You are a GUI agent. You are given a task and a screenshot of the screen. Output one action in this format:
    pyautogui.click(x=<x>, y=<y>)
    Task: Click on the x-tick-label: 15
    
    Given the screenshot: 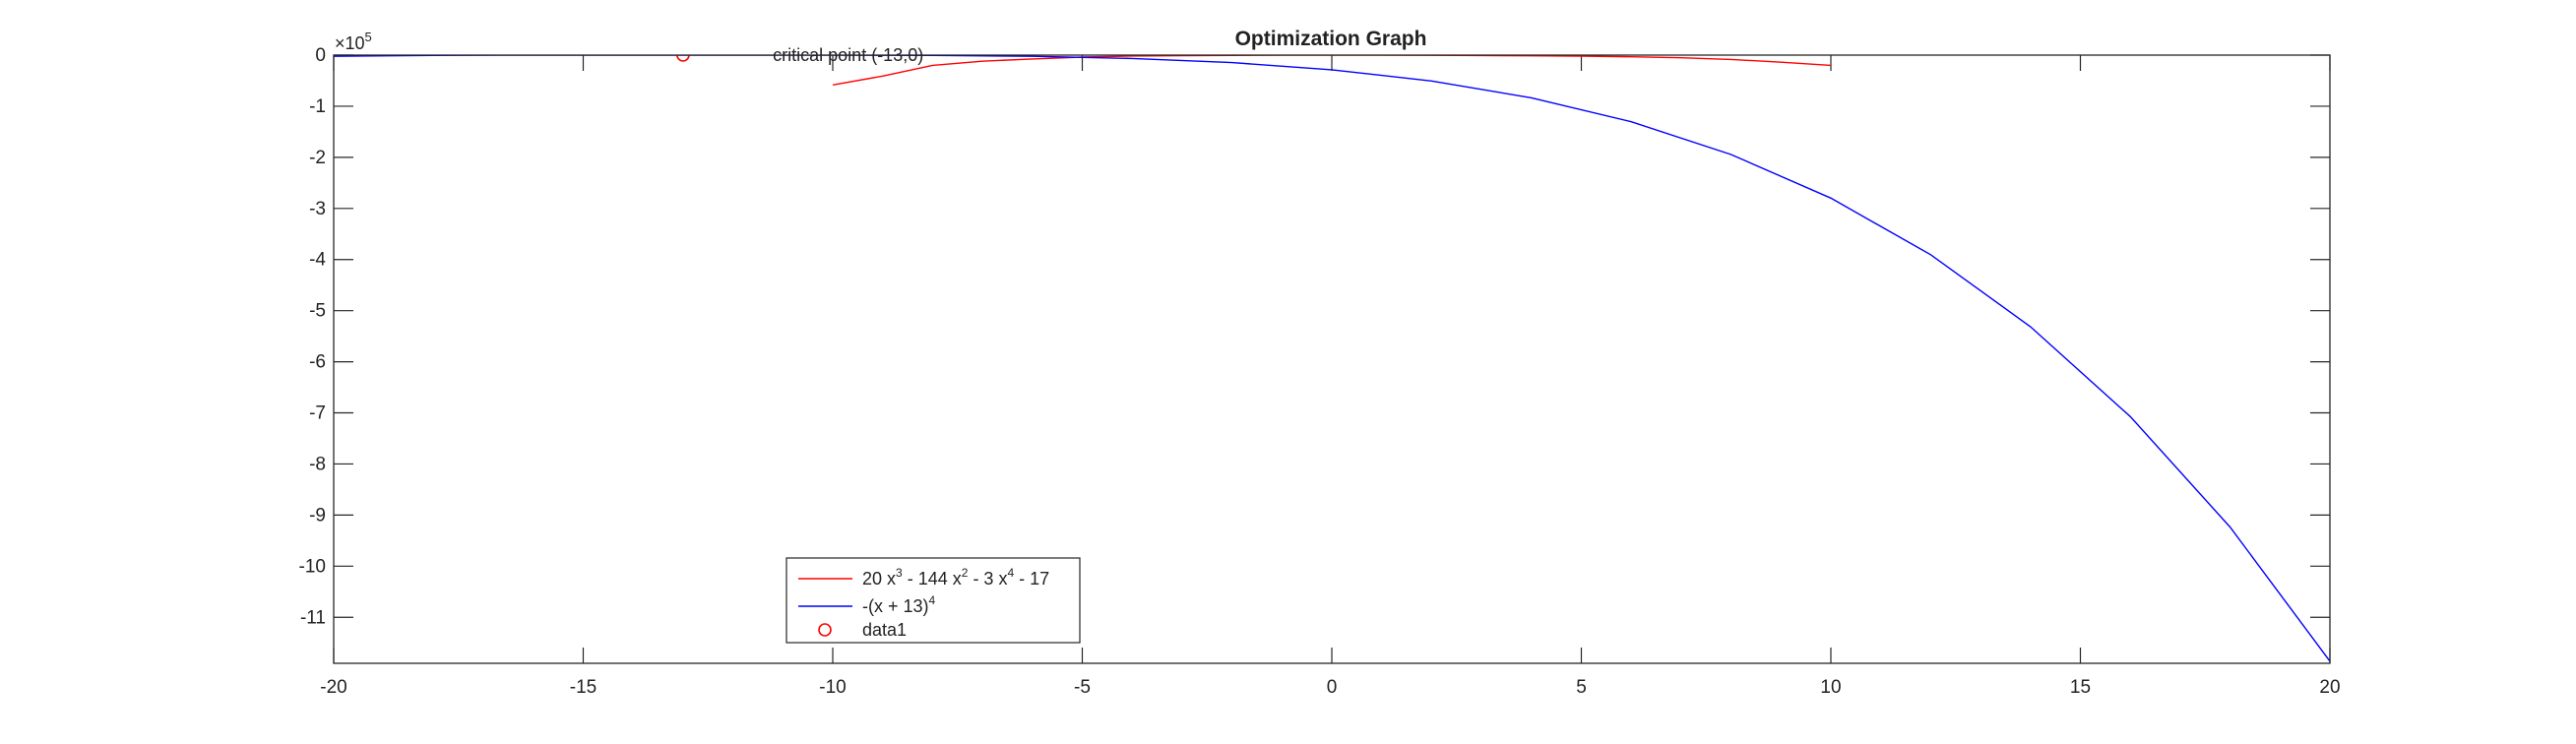 What is the action you would take?
    pyautogui.click(x=2080, y=687)
    